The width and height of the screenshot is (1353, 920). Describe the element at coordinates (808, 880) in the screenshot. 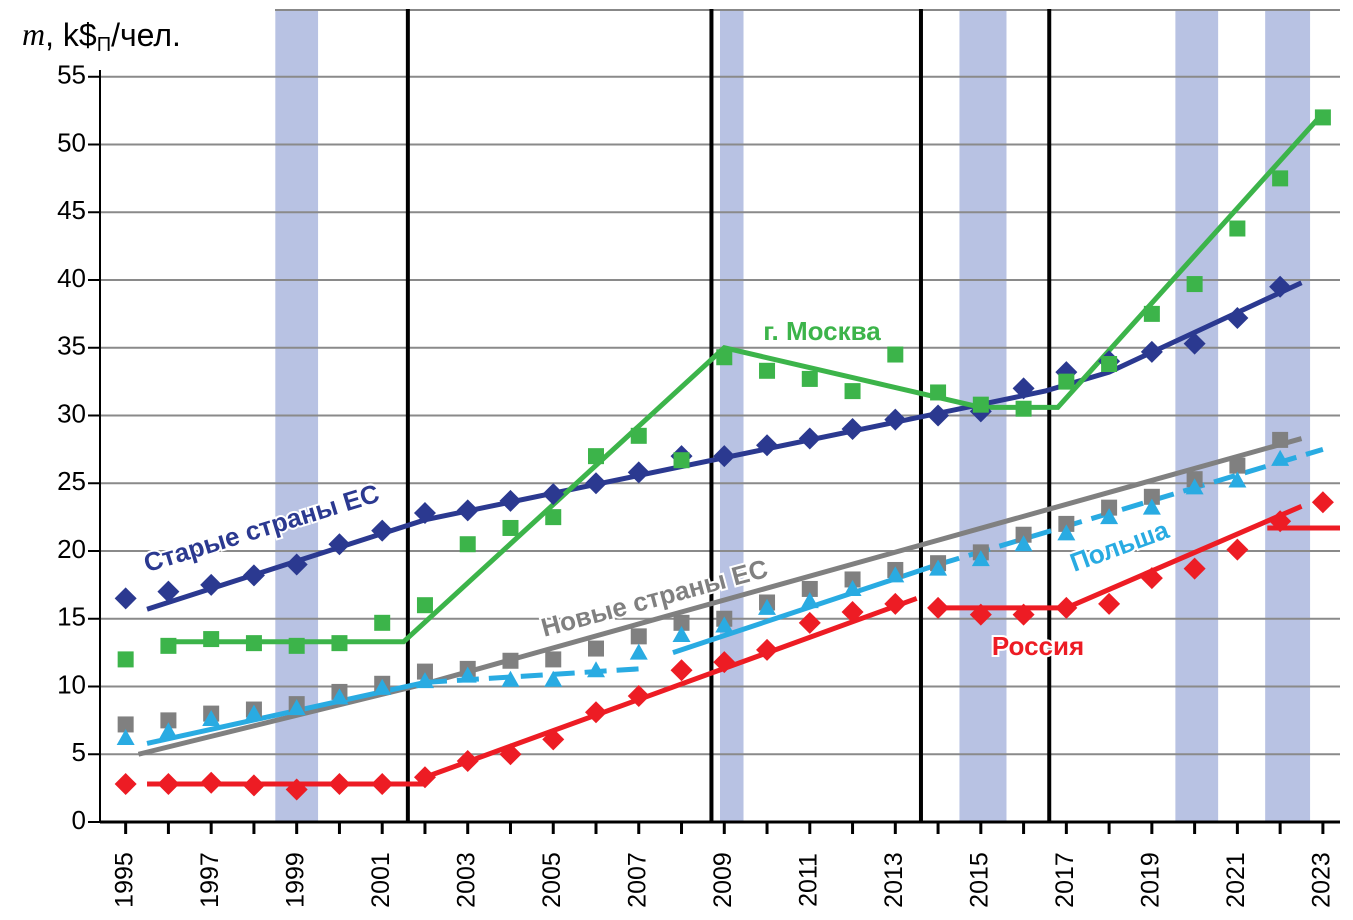

I see `x-tick-label: 2011` at that location.